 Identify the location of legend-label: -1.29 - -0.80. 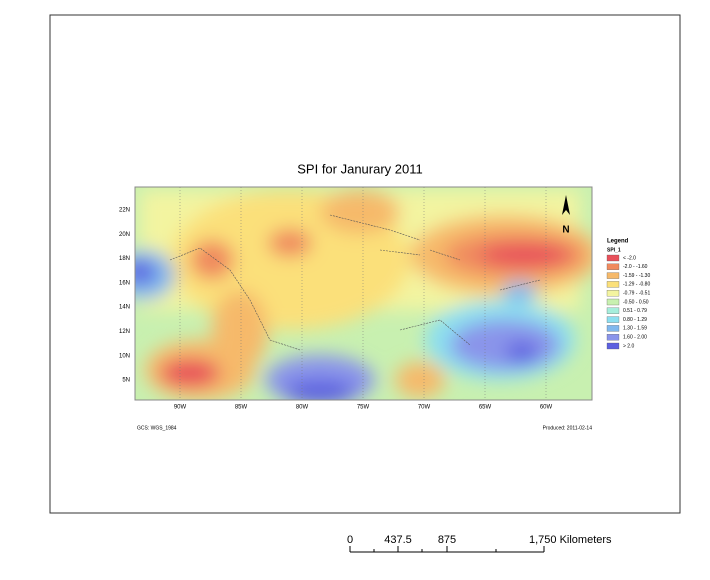
(636, 285).